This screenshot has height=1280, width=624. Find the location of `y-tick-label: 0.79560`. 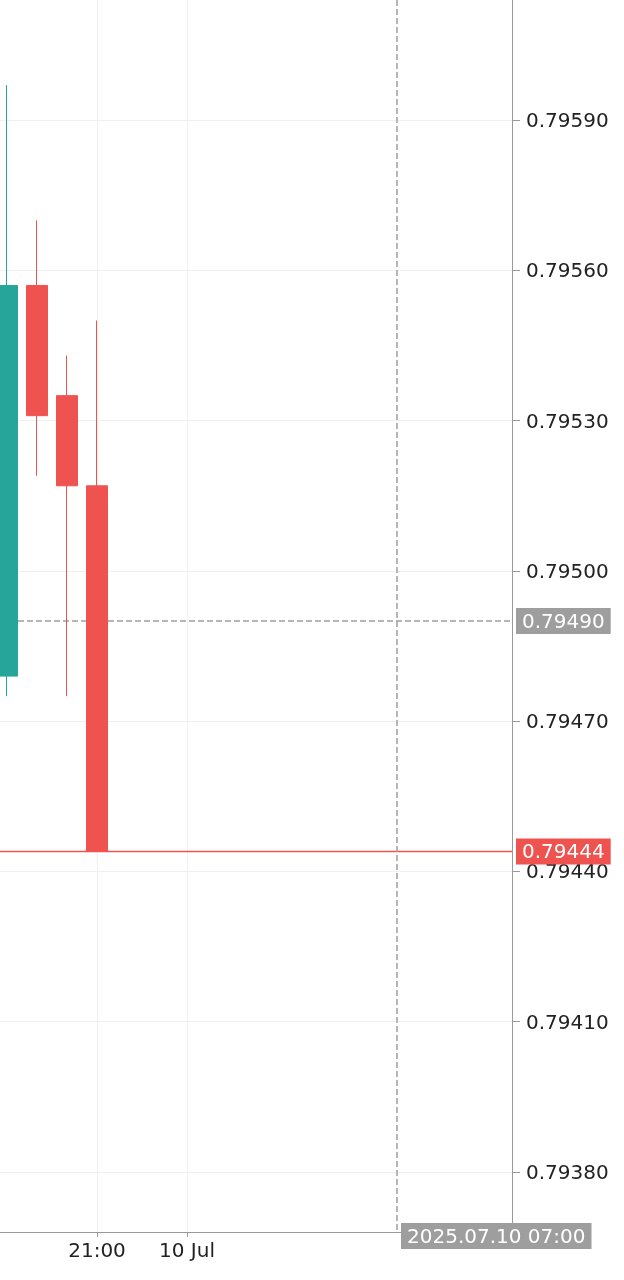

y-tick-label: 0.79560 is located at coordinates (567, 270).